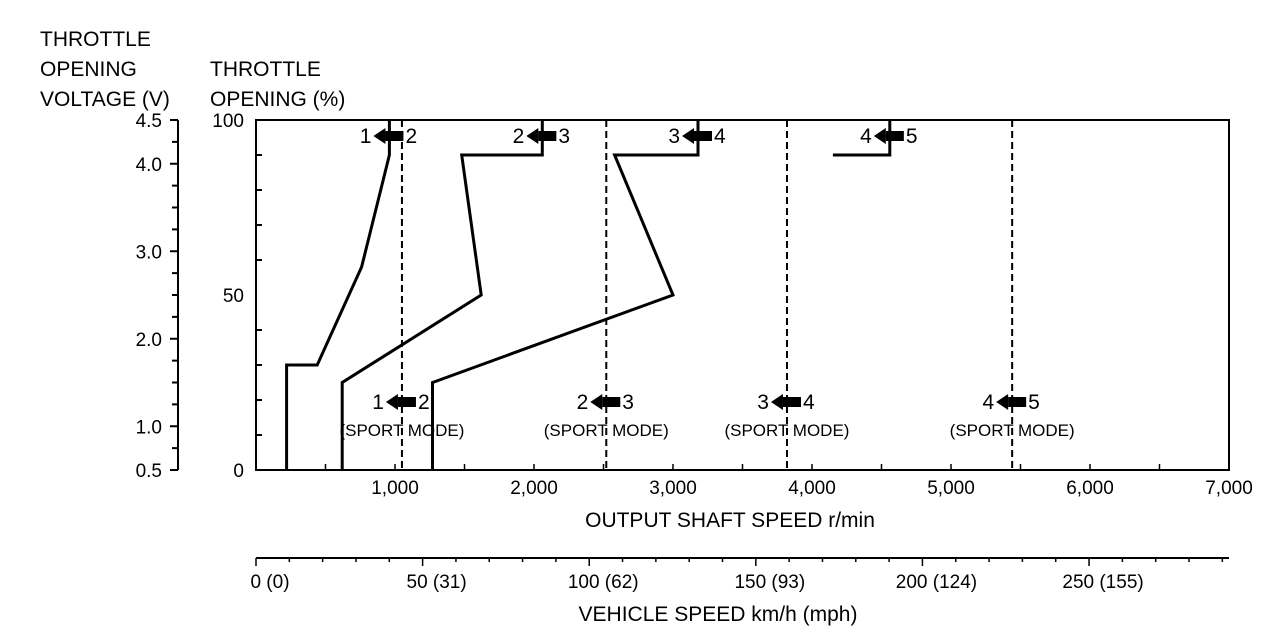  What do you see at coordinates (951, 488) in the screenshot?
I see `x-tick-label: 5,000` at bounding box center [951, 488].